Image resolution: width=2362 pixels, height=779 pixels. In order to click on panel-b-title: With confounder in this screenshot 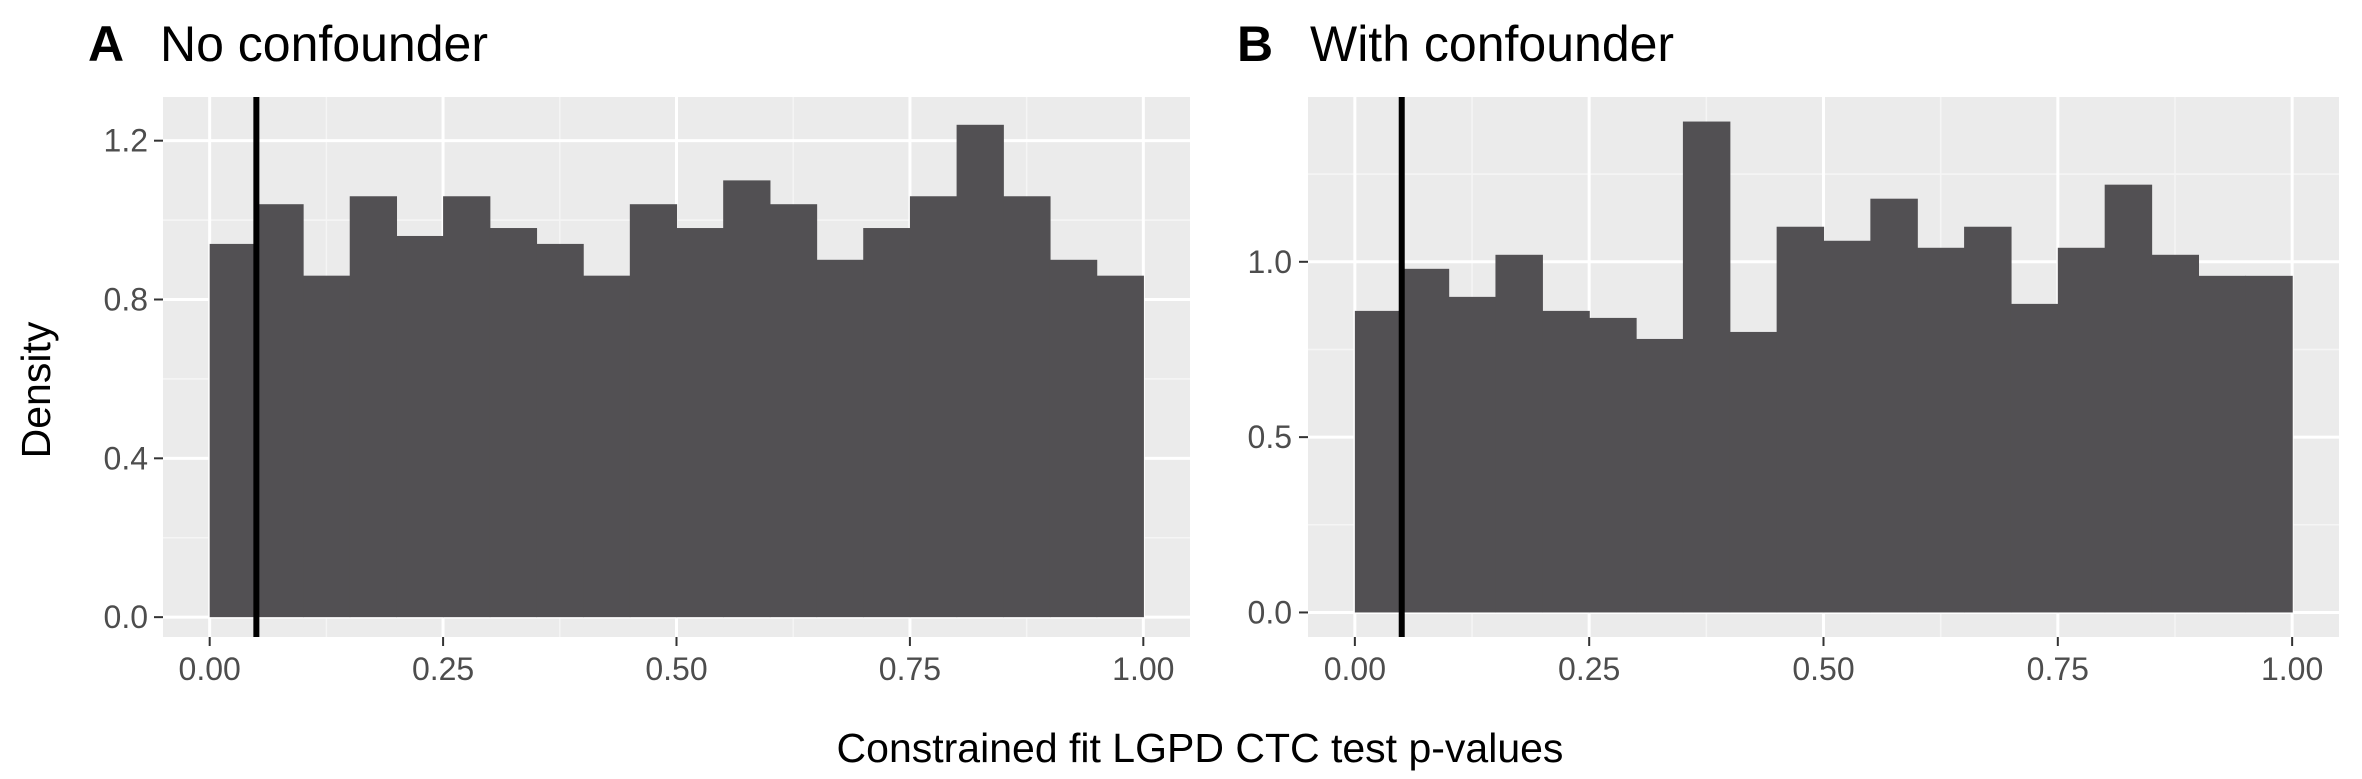, I will do `click(1492, 44)`.